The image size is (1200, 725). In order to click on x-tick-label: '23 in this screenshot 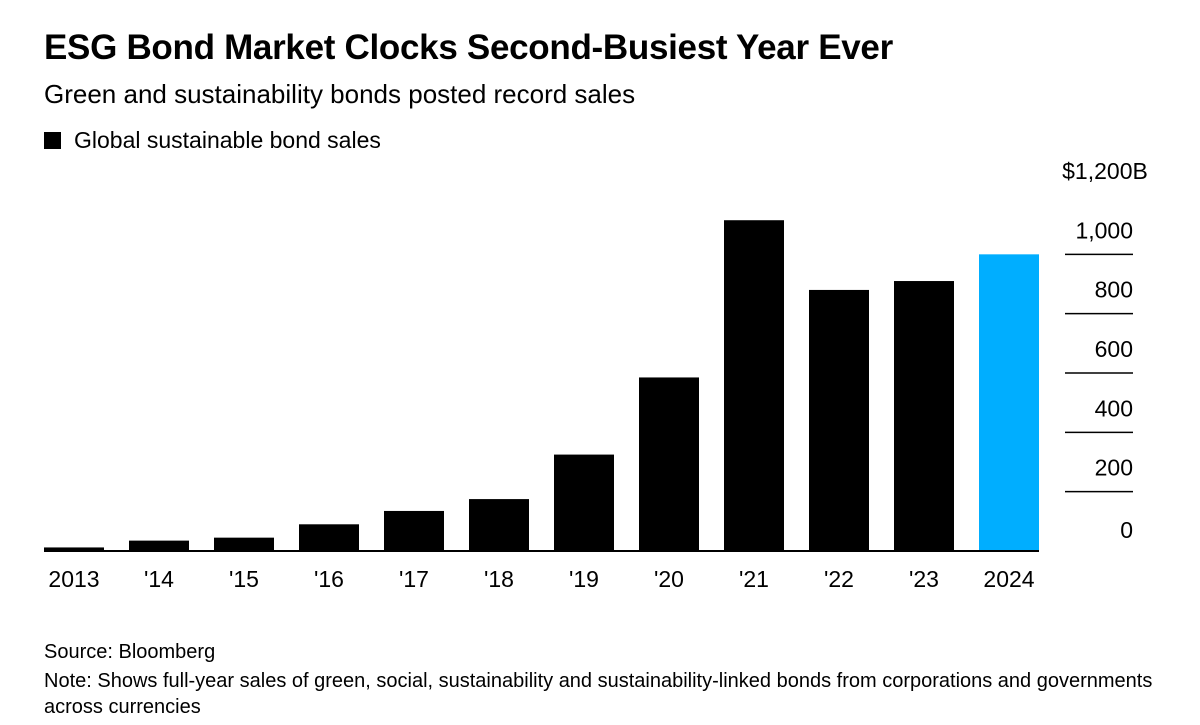, I will do `click(924, 579)`.